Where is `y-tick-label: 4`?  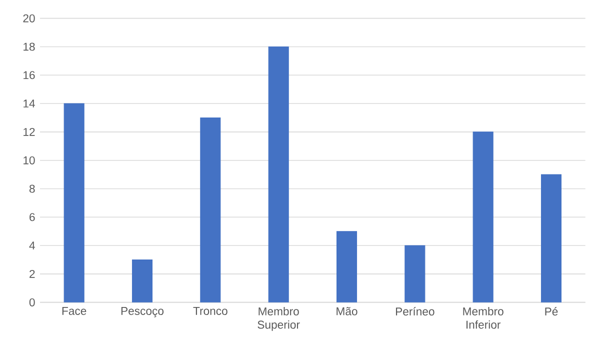 y-tick-label: 4 is located at coordinates (32, 246).